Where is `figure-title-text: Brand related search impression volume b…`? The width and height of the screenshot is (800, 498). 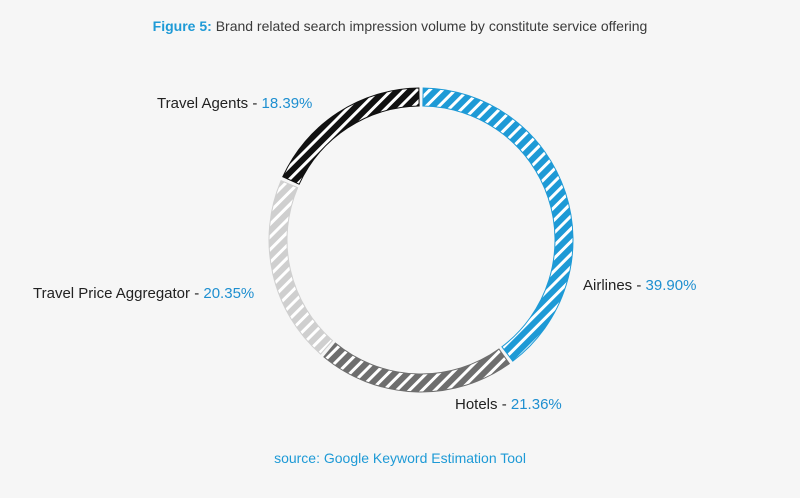
figure-title-text: Brand related search impression volume b… is located at coordinates (431, 26).